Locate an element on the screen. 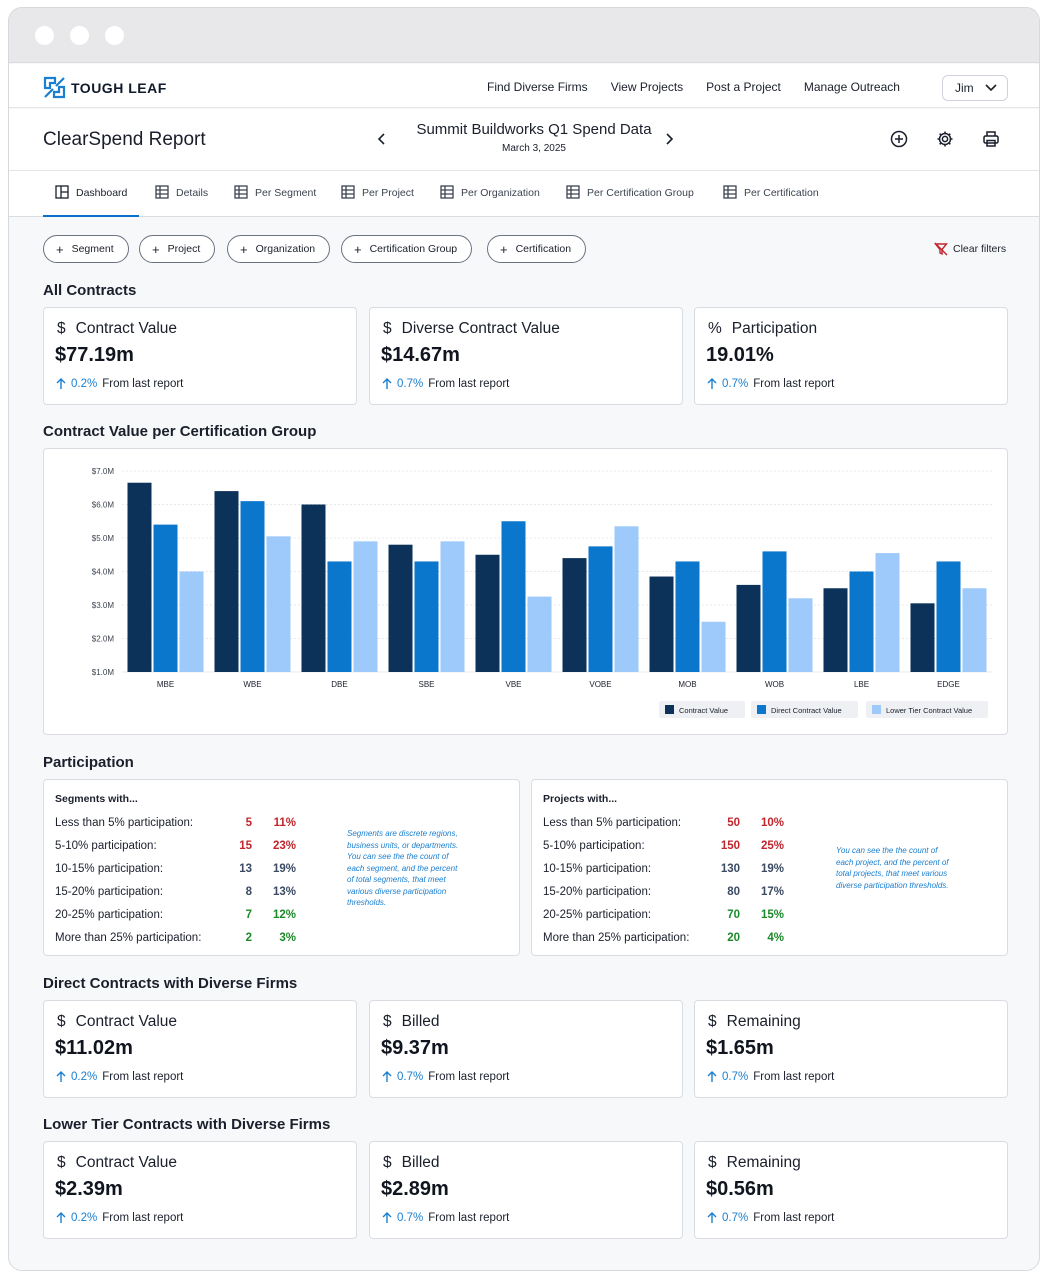 The image size is (1047, 1281). card-title: Contract Value is located at coordinates (126, 328).